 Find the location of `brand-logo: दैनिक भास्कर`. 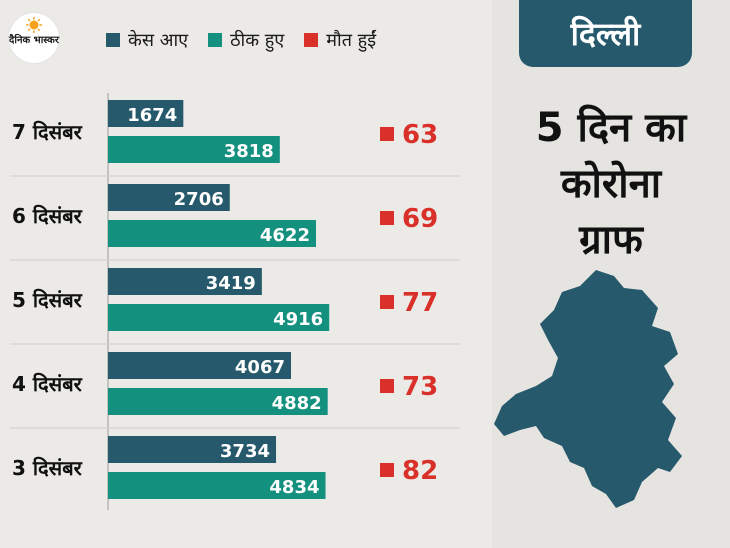

brand-logo: दैनिक भास्कर is located at coordinates (34, 38).